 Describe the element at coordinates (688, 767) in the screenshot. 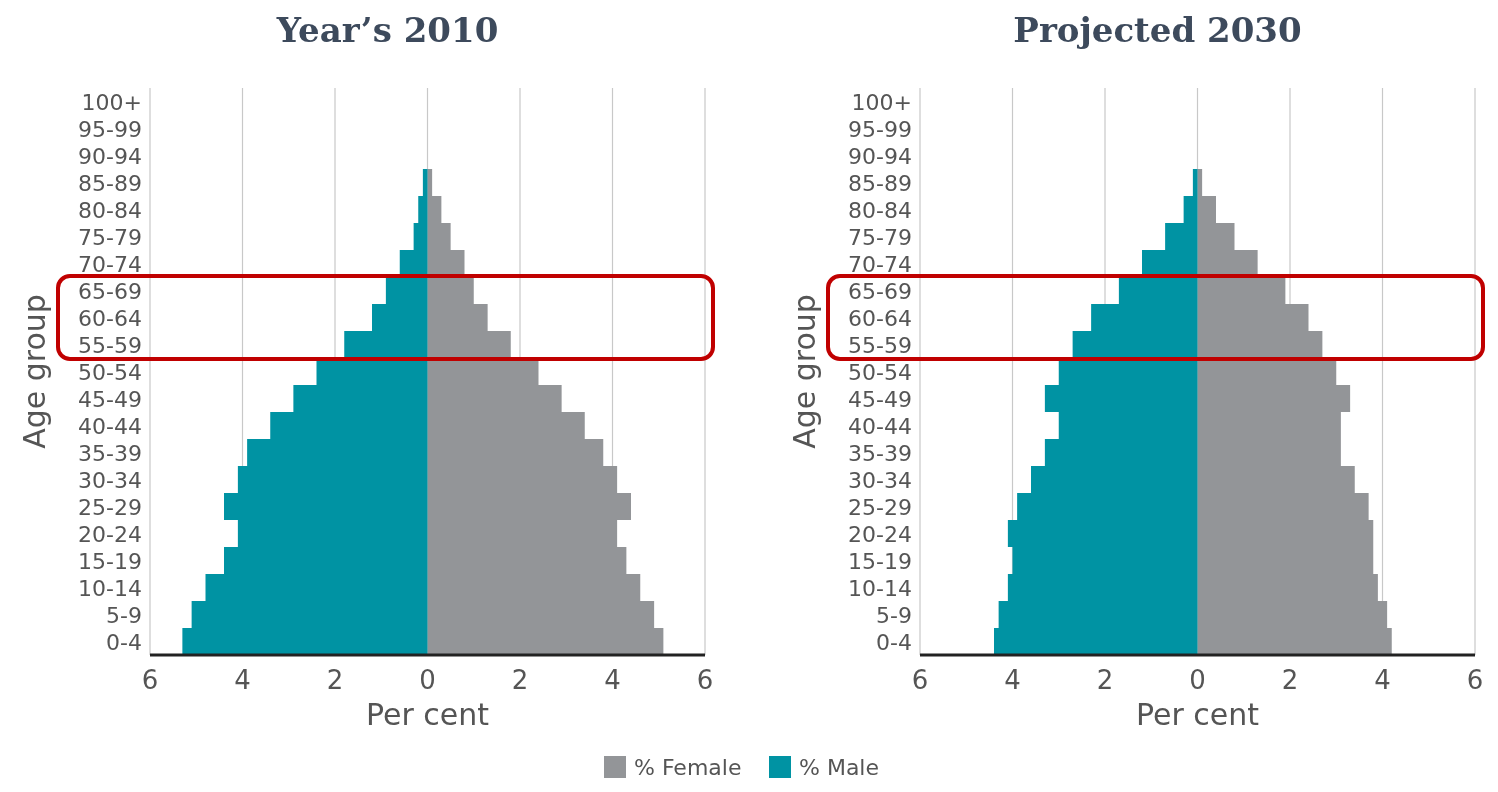

I see `legend-label: % Female` at that location.